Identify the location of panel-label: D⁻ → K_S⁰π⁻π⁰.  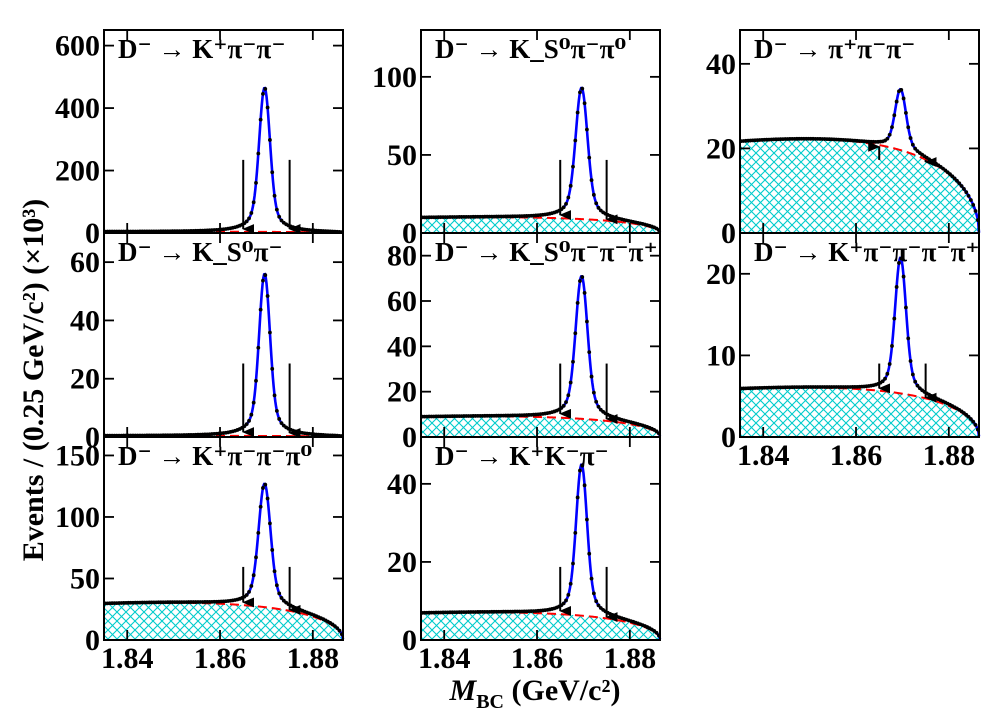
(530, 49).